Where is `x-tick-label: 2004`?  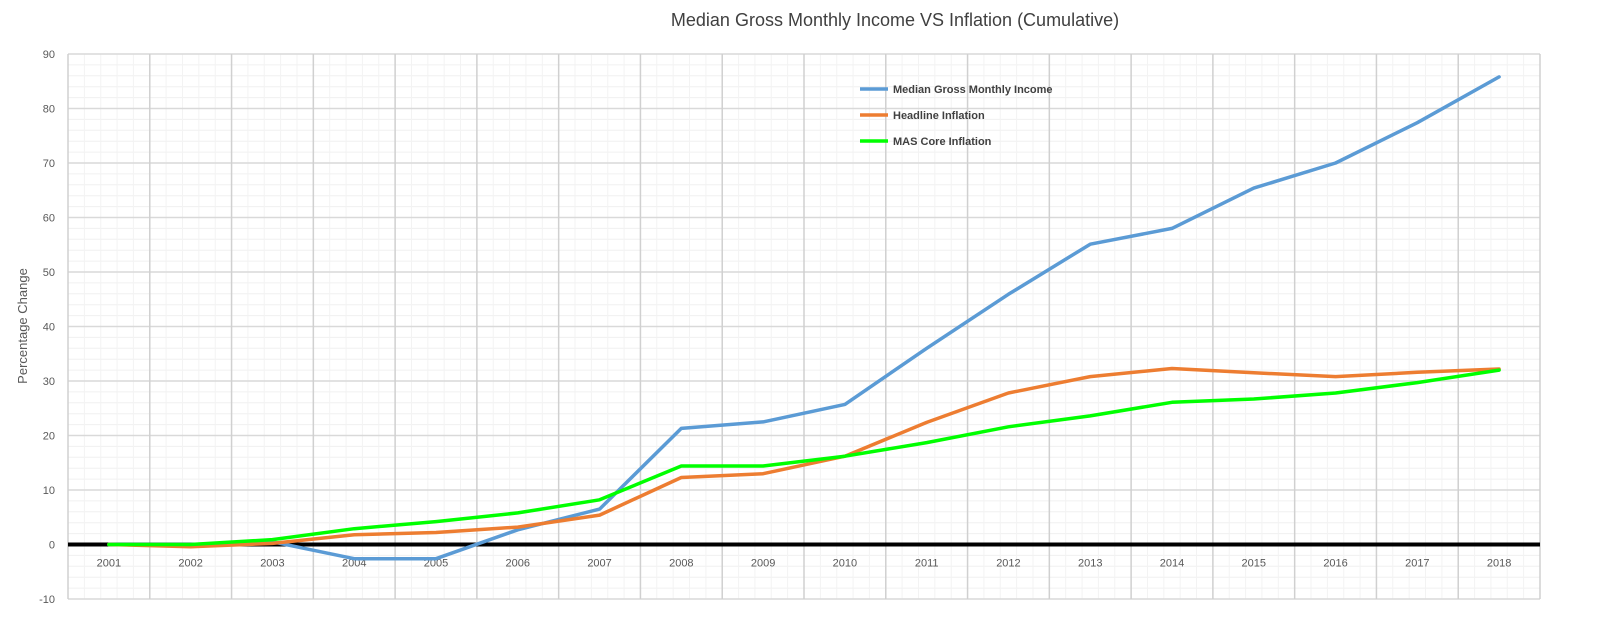 x-tick-label: 2004 is located at coordinates (354, 564).